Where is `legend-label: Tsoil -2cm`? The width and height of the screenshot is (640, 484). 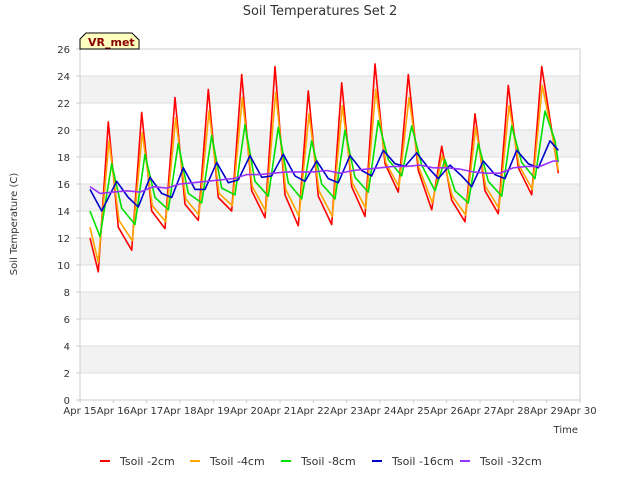
legend-label: Tsoil -2cm is located at coordinates (147, 461).